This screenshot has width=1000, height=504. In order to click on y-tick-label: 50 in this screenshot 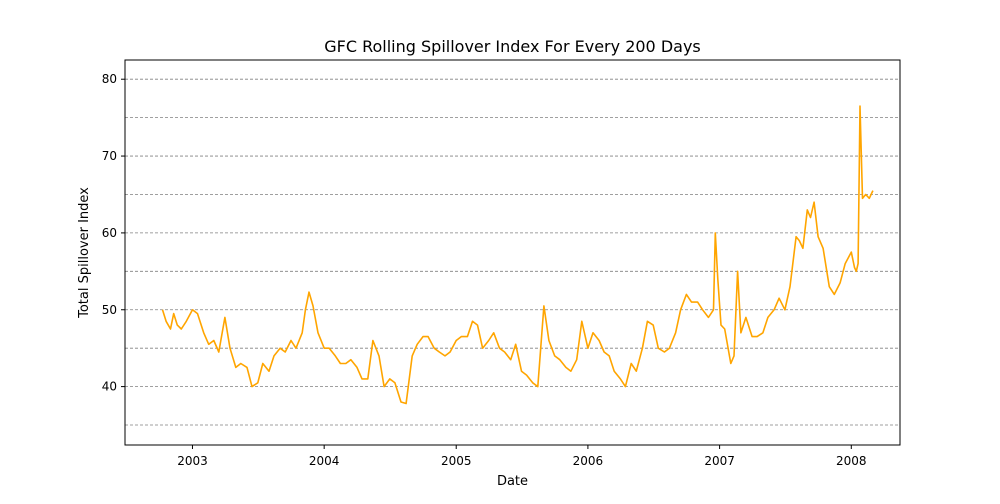, I will do `click(109, 310)`.